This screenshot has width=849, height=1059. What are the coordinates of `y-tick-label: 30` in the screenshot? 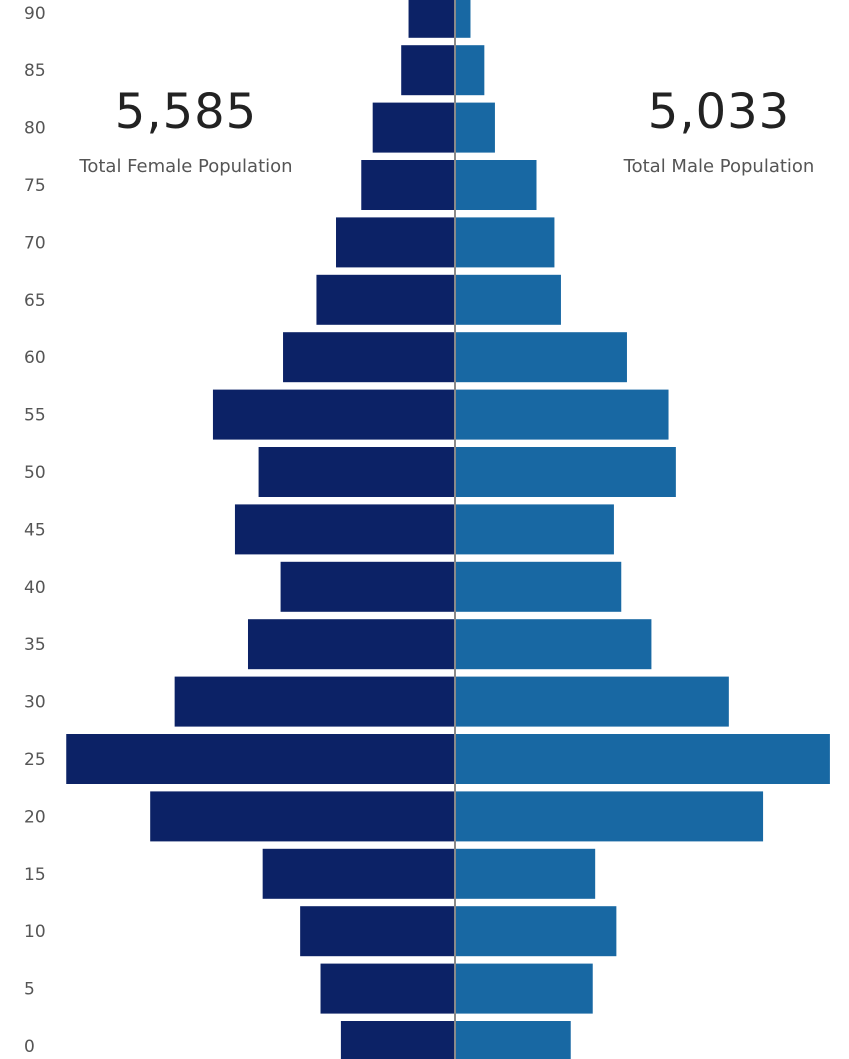 It's located at (35, 703).